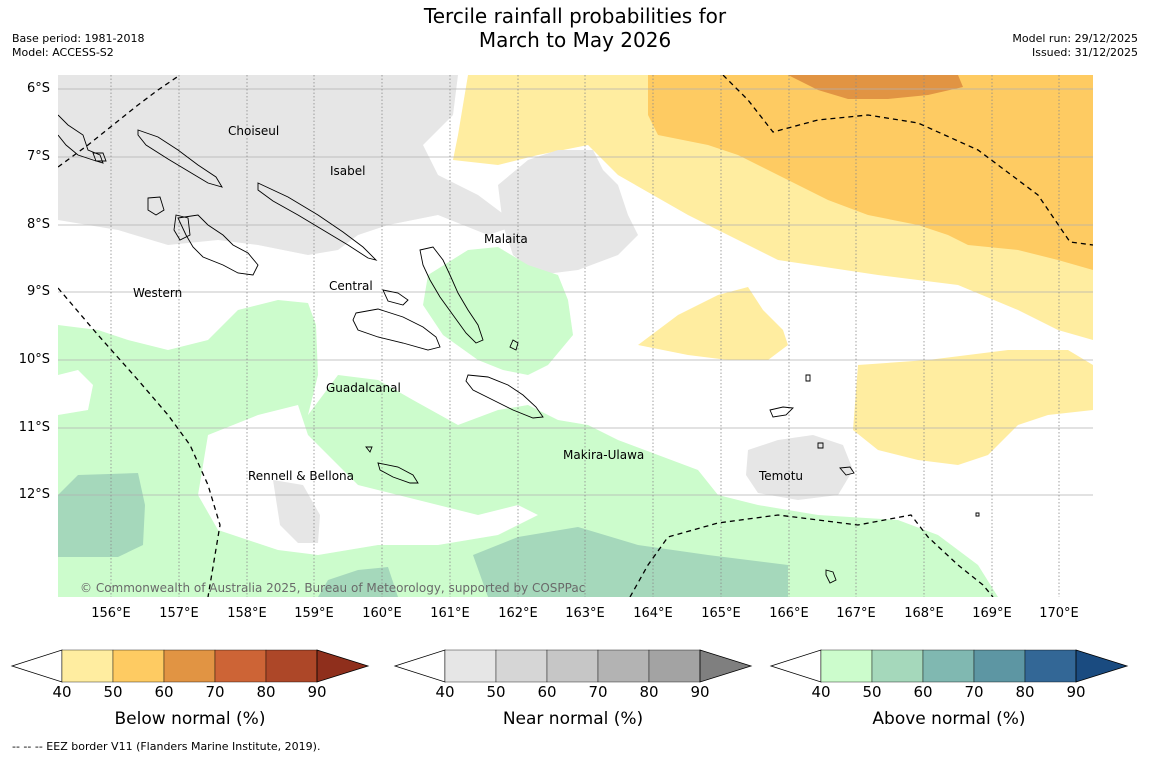  Describe the element at coordinates (351, 286) in the screenshot. I see `label-central: Central` at that location.